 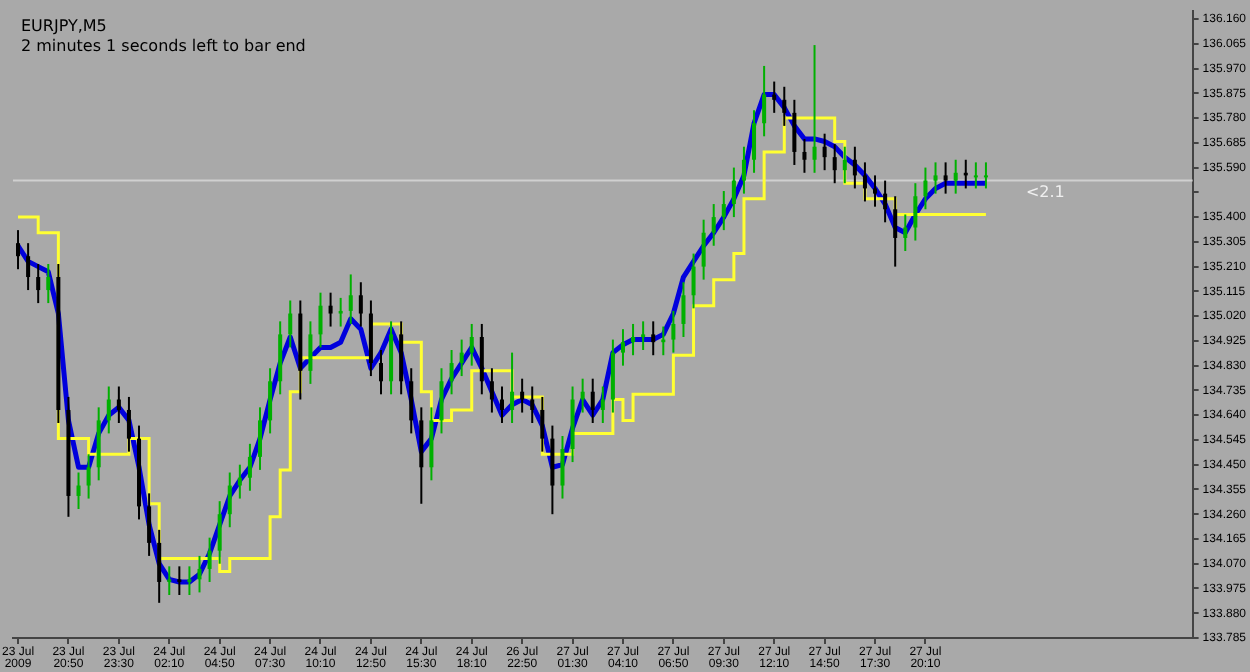 I want to click on text: 2 minutes 1 seconds left to bar end, so click(x=163, y=46).